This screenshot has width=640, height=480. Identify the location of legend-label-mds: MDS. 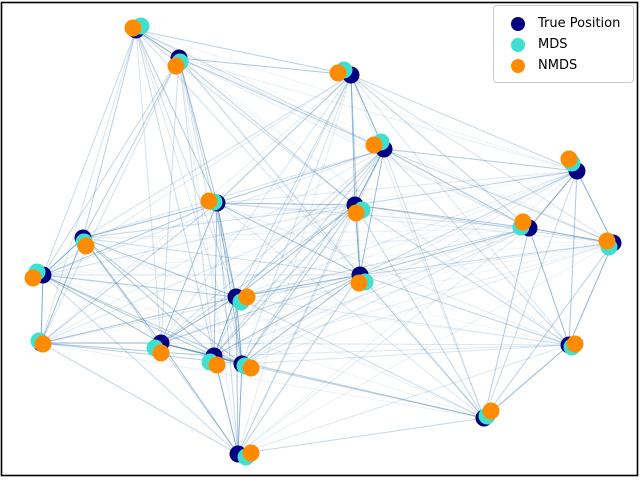
(553, 44).